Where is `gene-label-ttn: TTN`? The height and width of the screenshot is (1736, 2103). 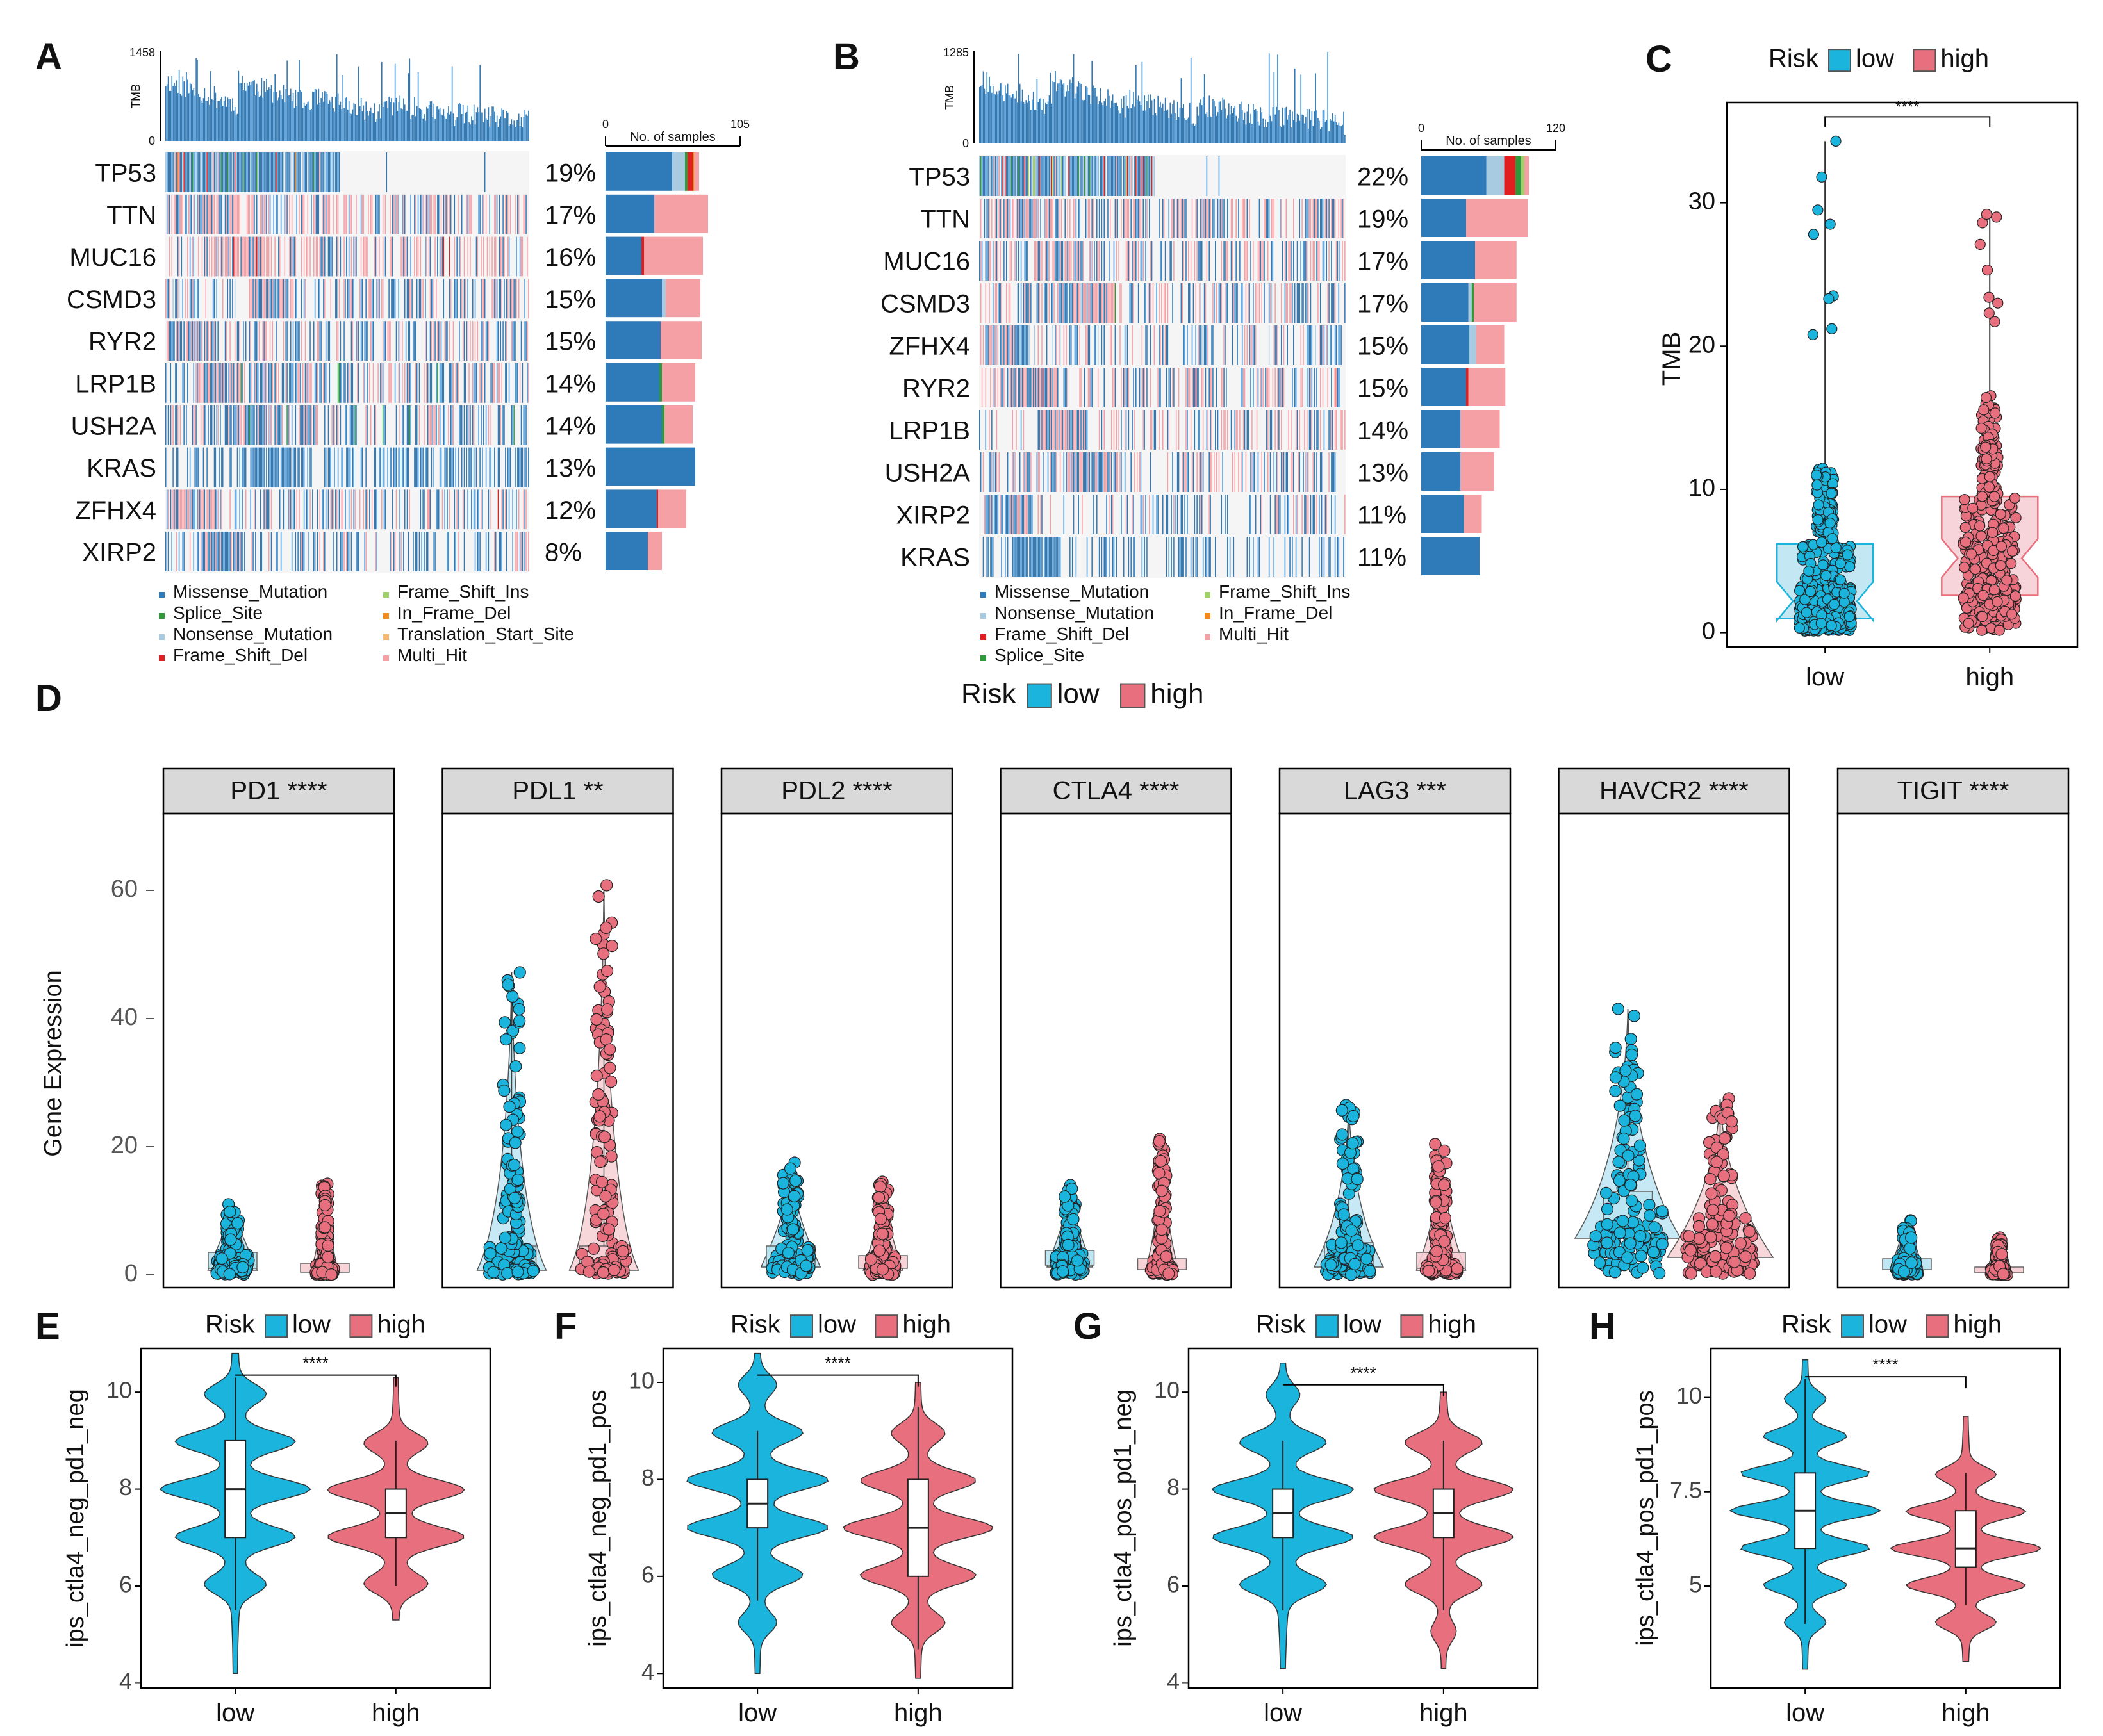
gene-label-ttn: TTN is located at coordinates (945, 220).